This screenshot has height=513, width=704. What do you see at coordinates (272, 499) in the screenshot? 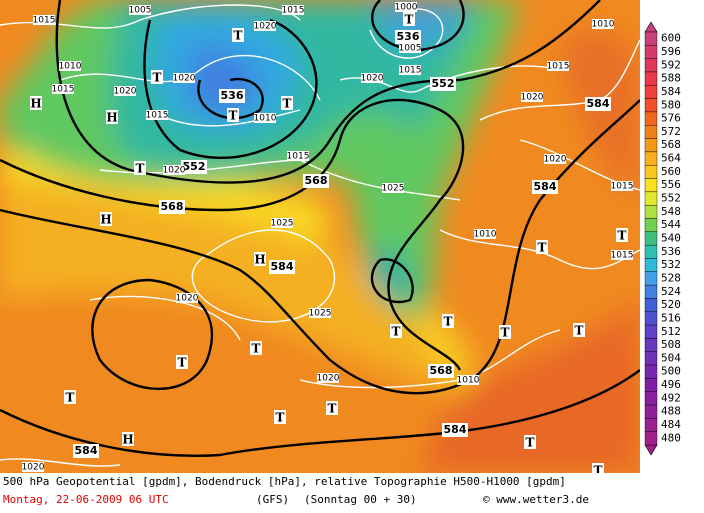
I see `caption-model: (GFS)` at bounding box center [272, 499].